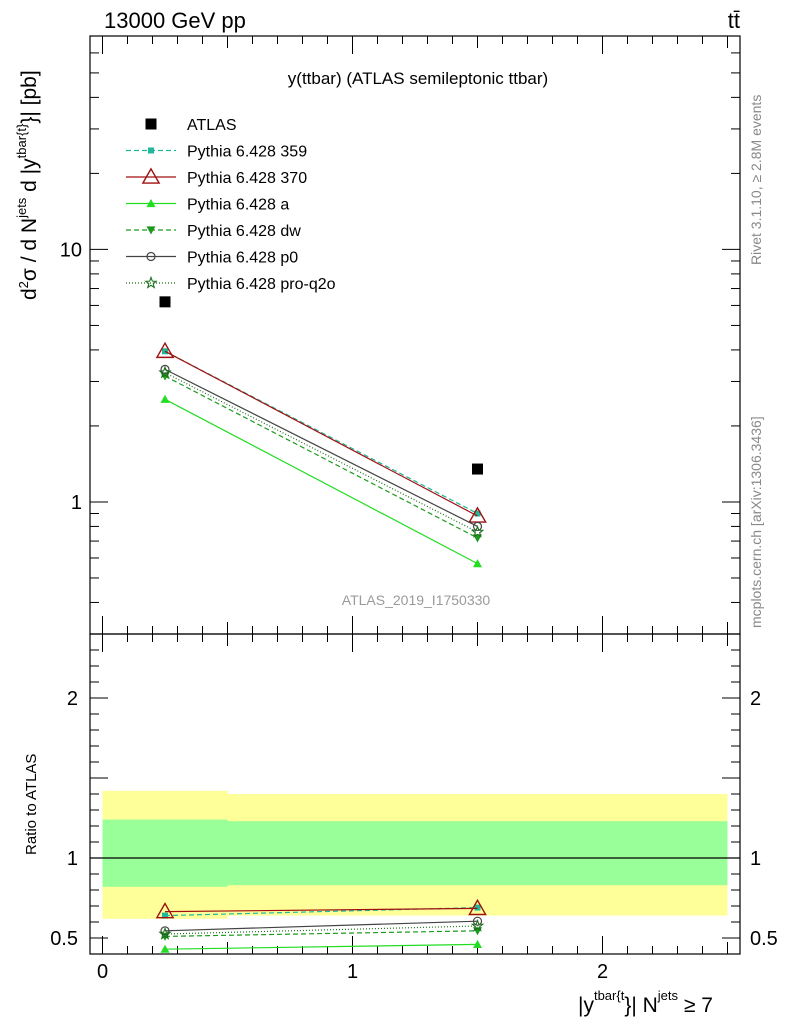 Image resolution: width=786 pixels, height=1029 pixels. I want to click on x-tick-label: 2, so click(602, 972).